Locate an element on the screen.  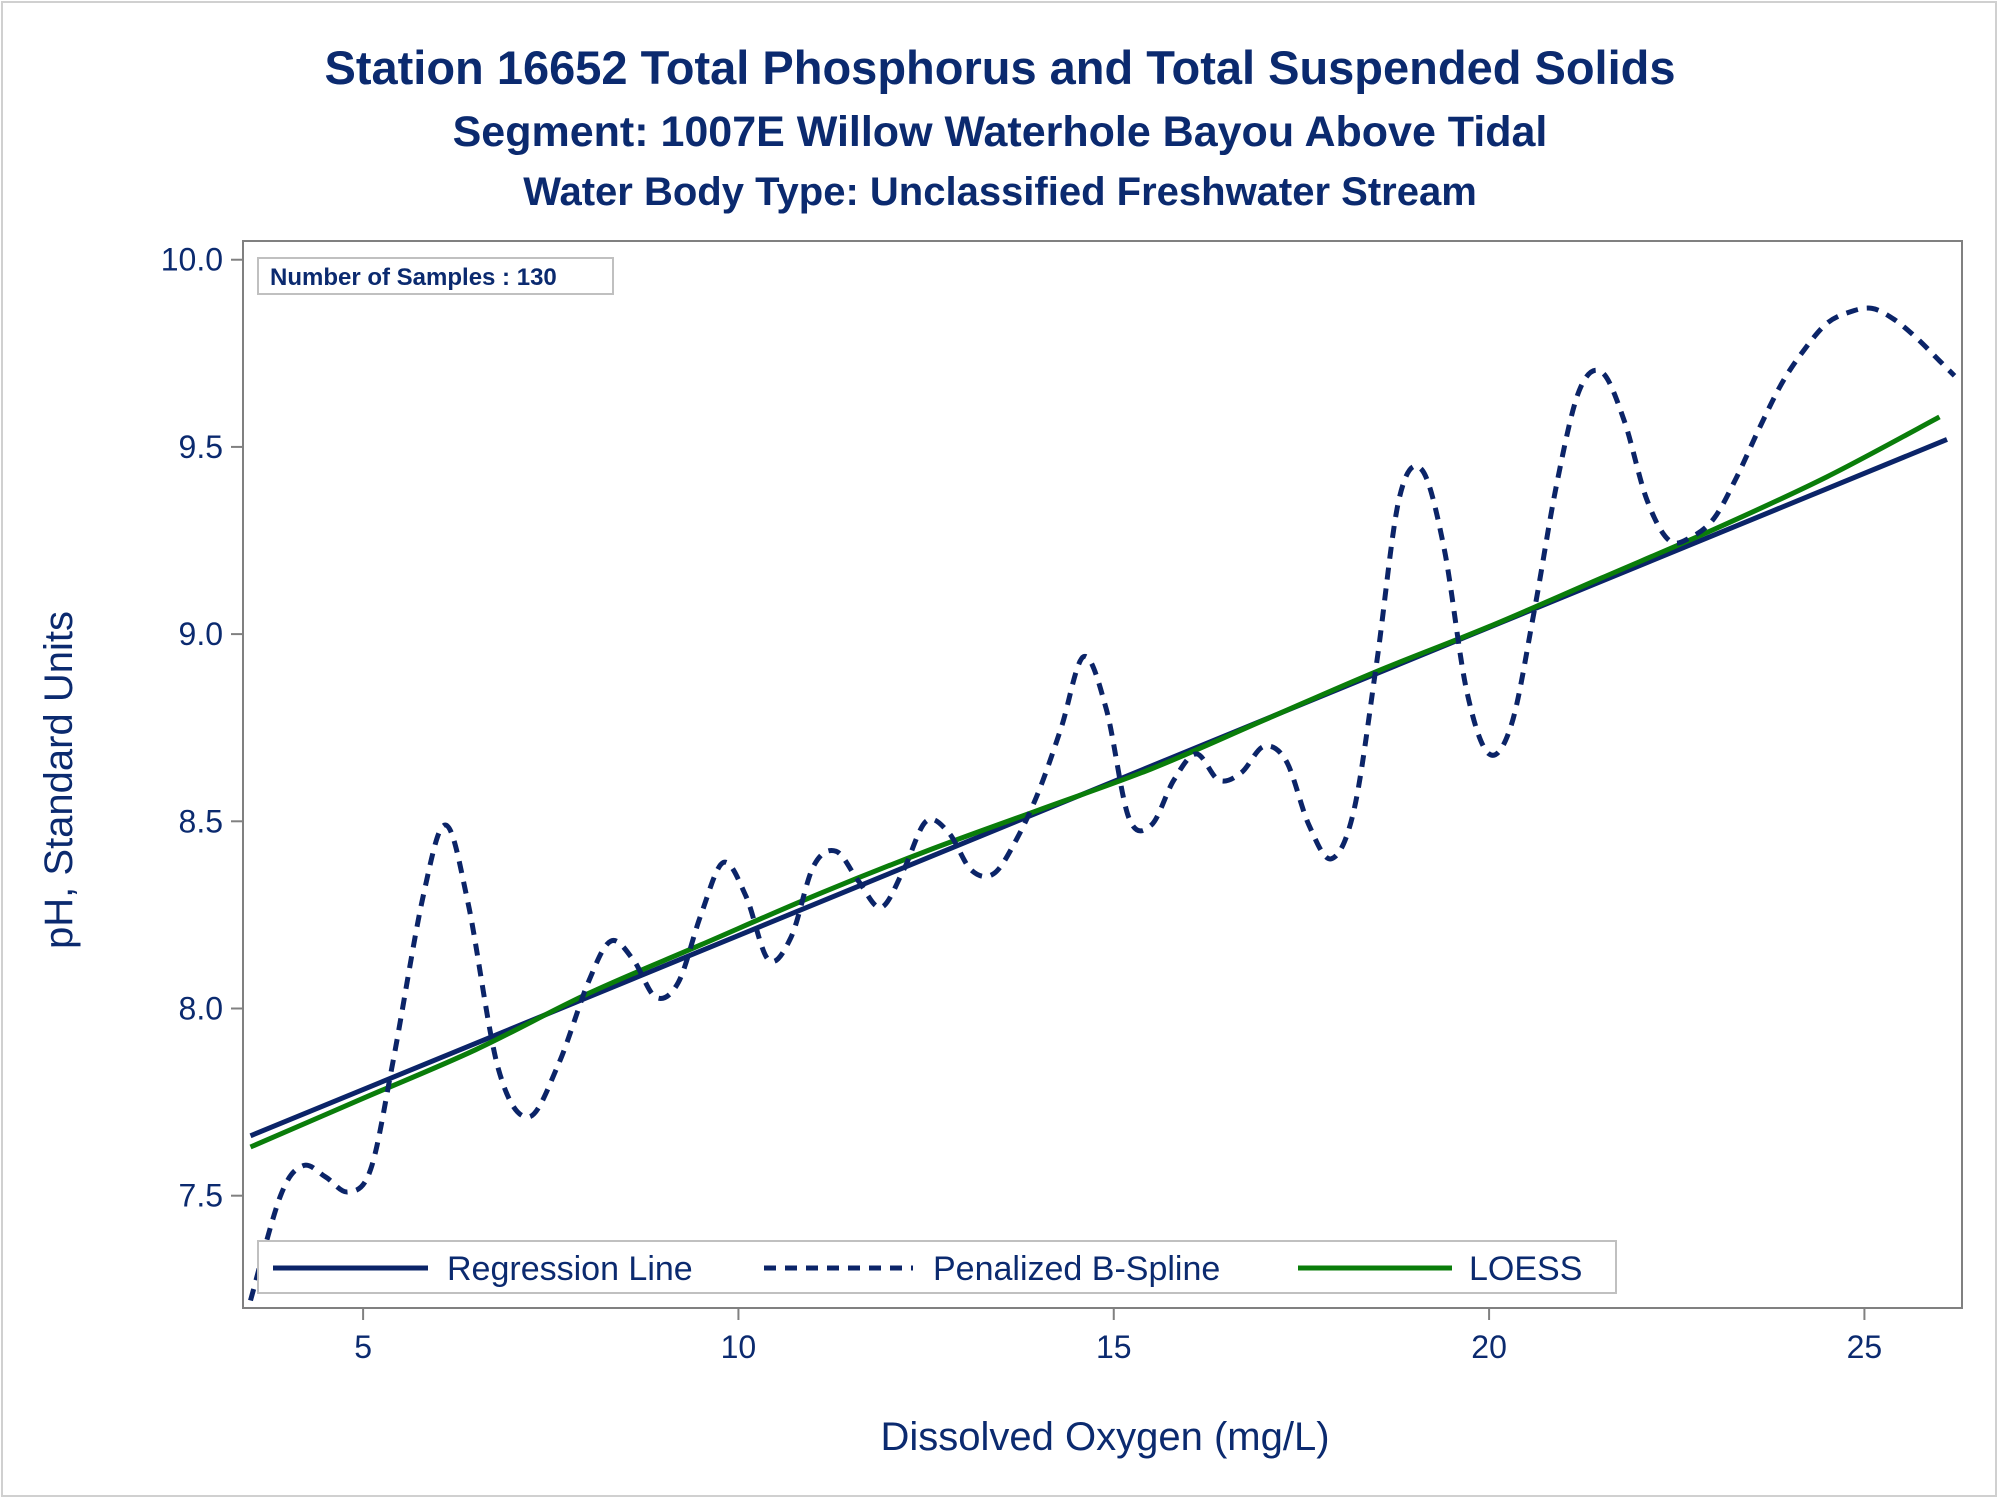
y-tick-label: 9.5 is located at coordinates (201, 447).